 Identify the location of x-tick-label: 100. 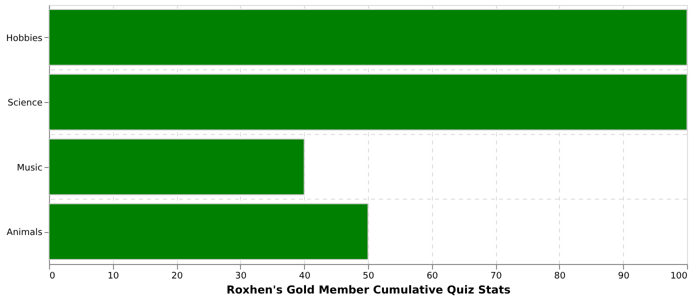
(679, 277).